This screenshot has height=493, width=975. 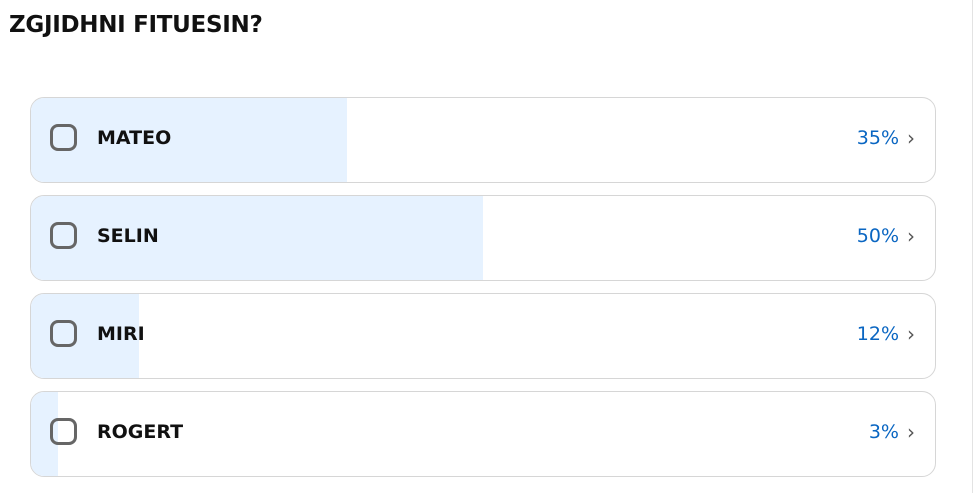 What do you see at coordinates (877, 334) in the screenshot?
I see `option-percent: 12%` at bounding box center [877, 334].